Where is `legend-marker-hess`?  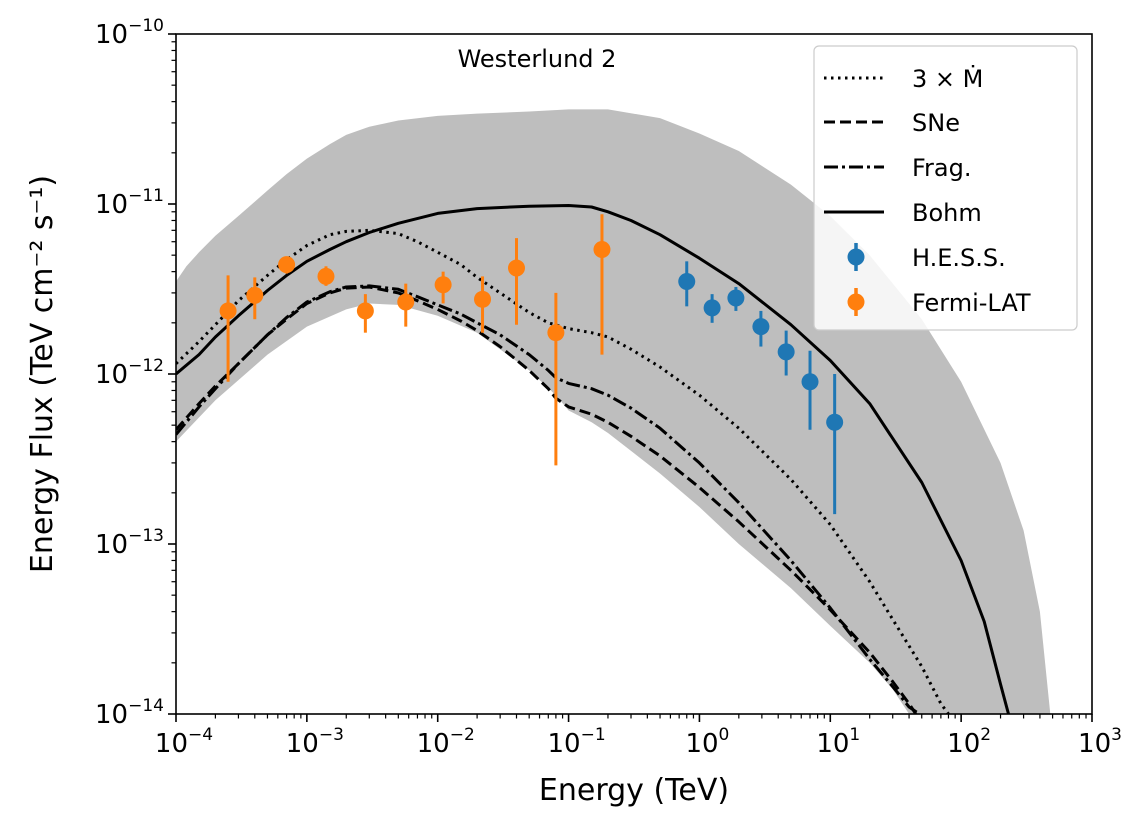
legend-marker-hess is located at coordinates (856, 257).